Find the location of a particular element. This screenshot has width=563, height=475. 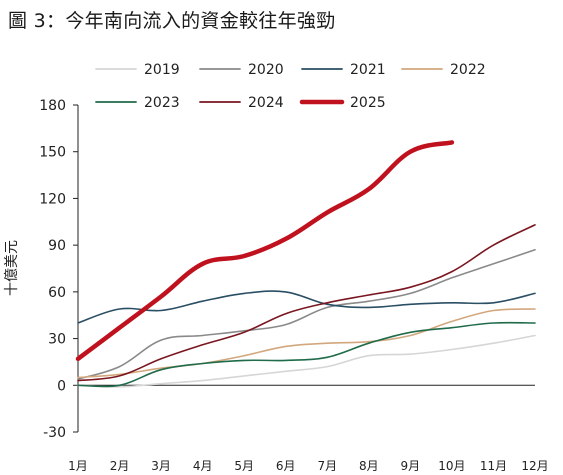

y-axis-ticks: -30 0 30 60 90 120 150 180 is located at coordinates (58, 269).